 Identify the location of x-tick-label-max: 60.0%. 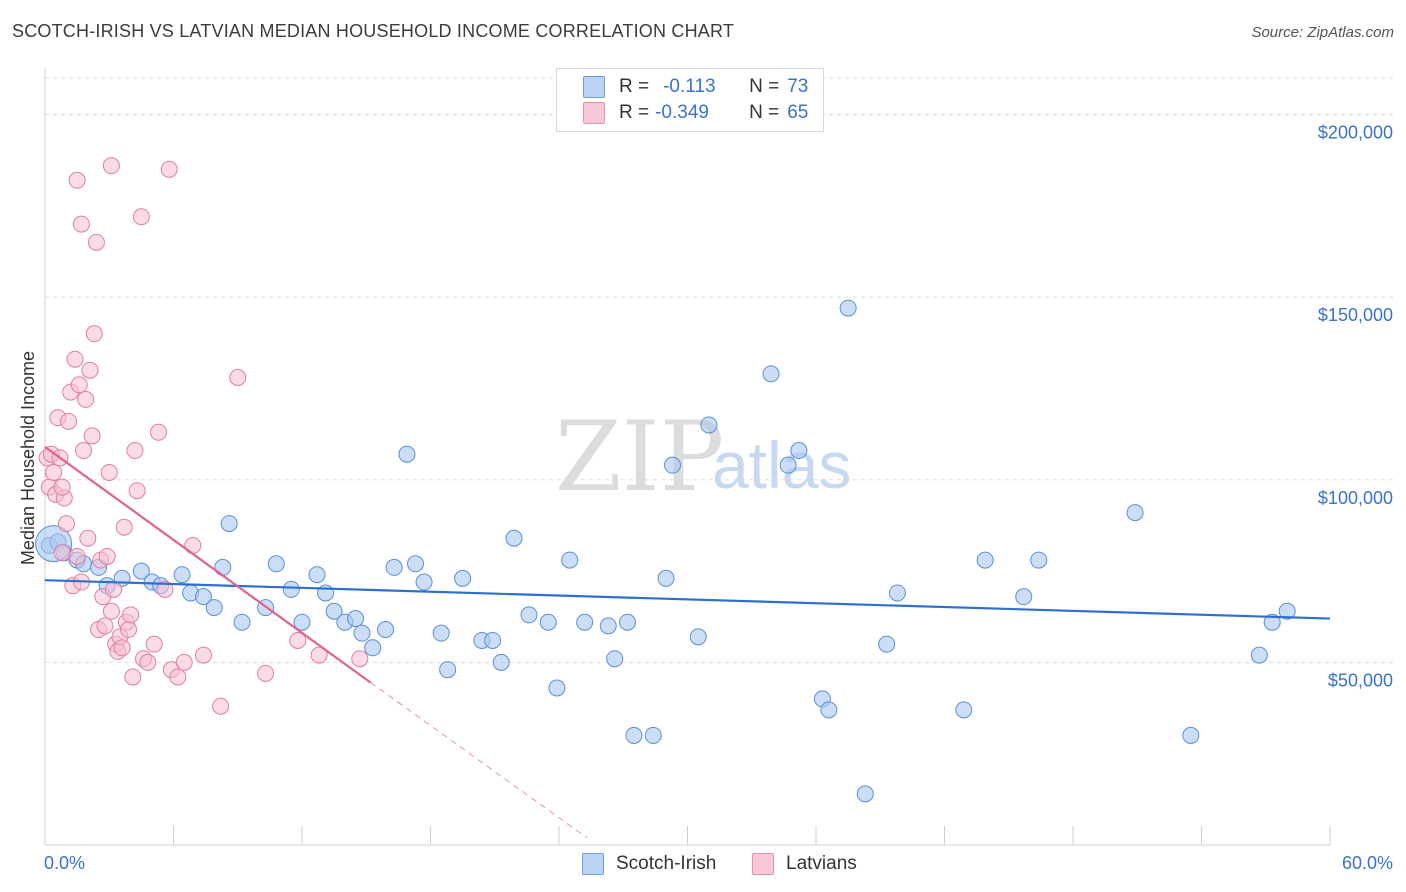
(1367, 863).